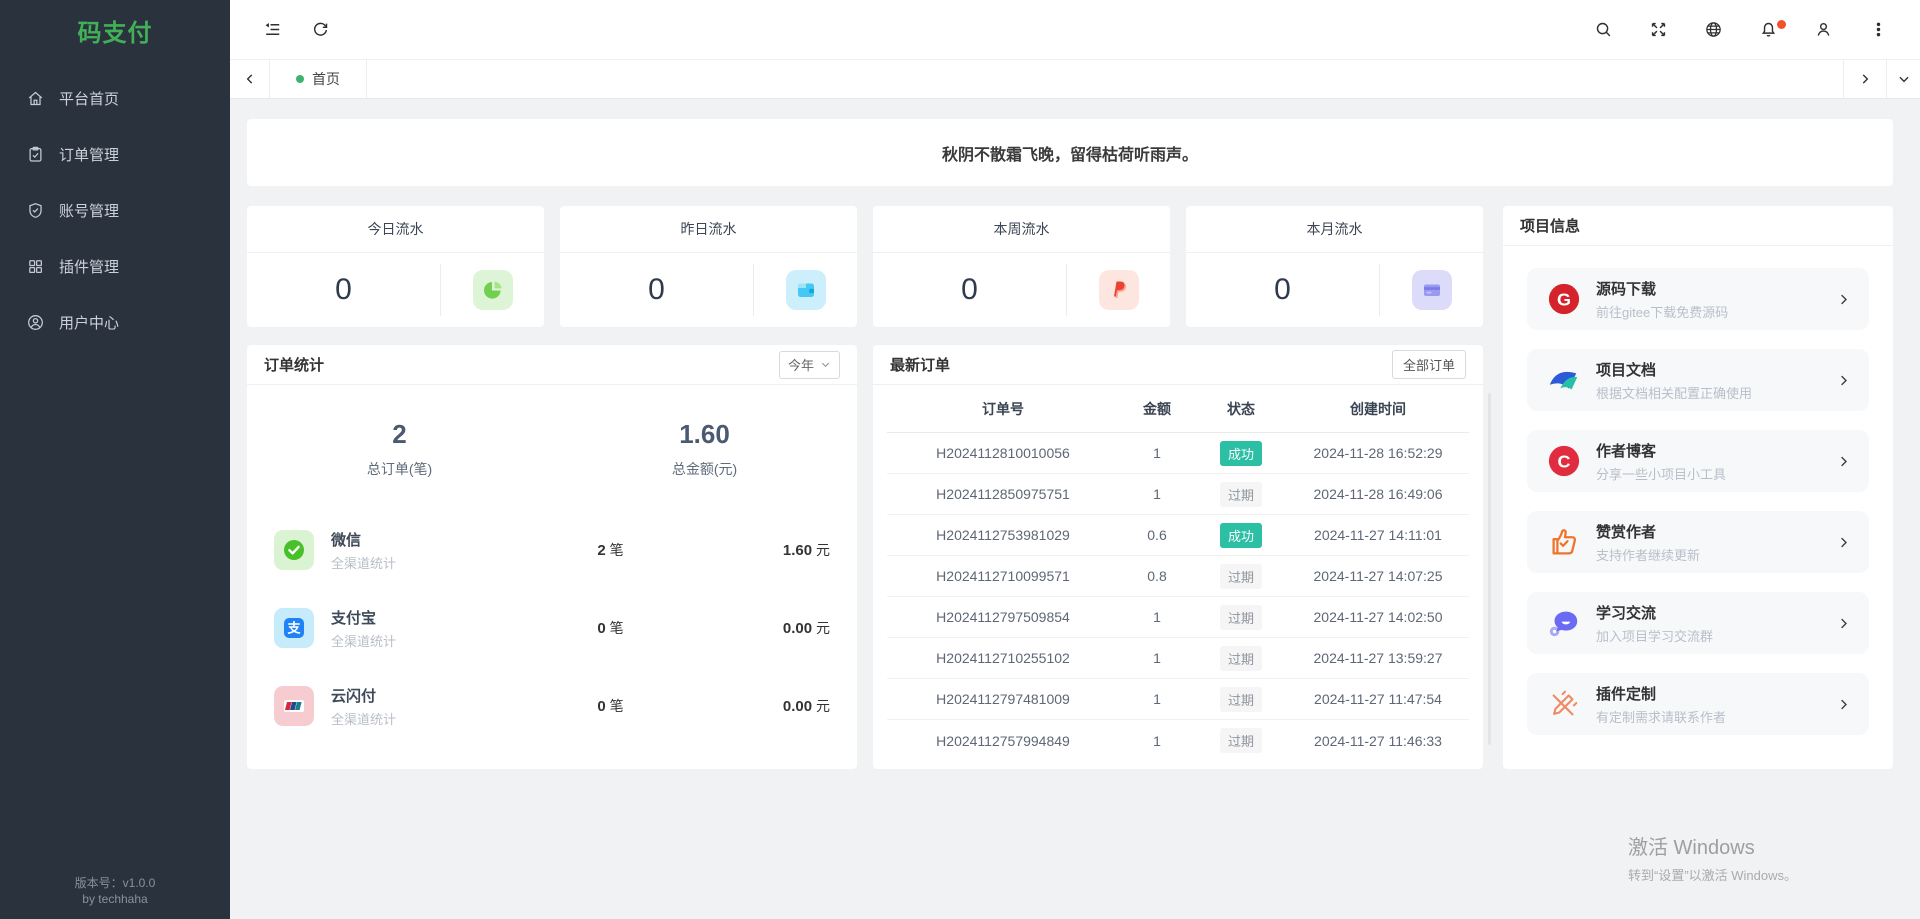 This screenshot has height=919, width=1920. Describe the element at coordinates (1003, 658) in the screenshot. I see `order-no: H2024112710255102` at that location.